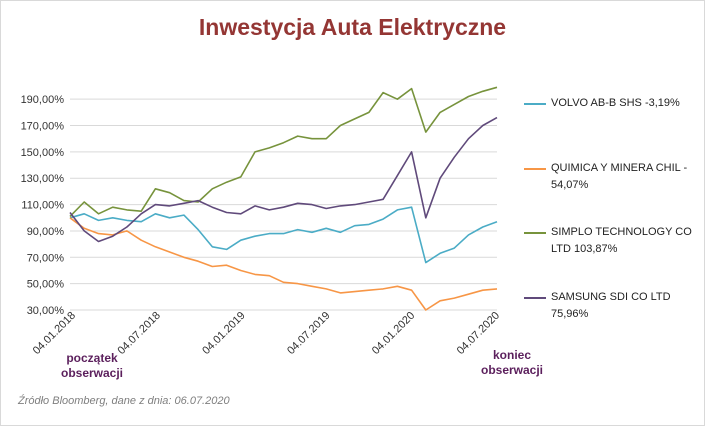 The image size is (705, 426). I want to click on series-line-quimica, so click(283, 264).